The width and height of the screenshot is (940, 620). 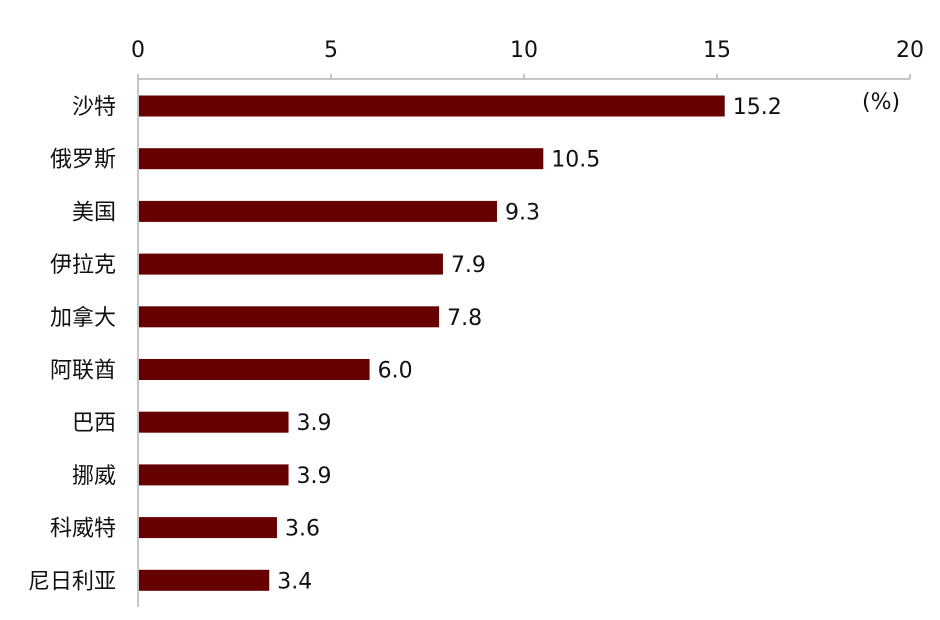 I want to click on value-label: 9.3, so click(x=522, y=212).